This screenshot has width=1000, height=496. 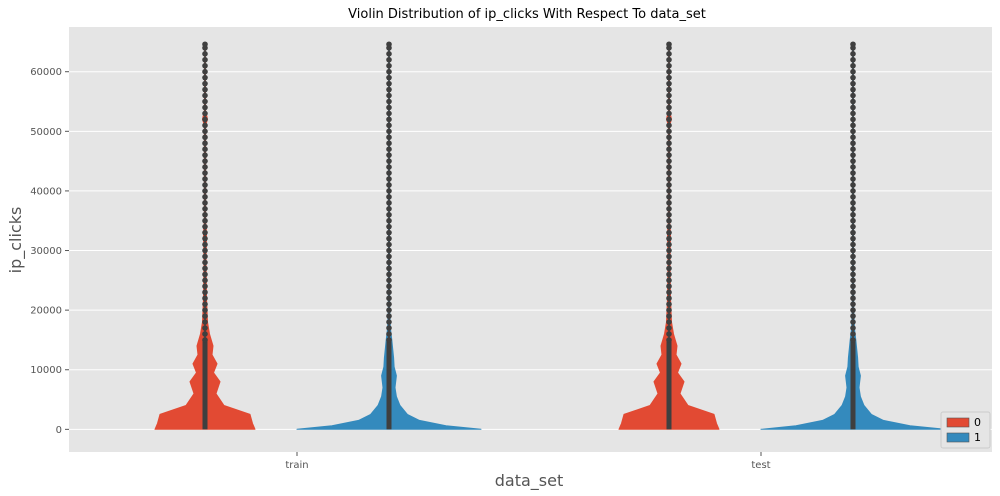 I want to click on y-tick-label: 40000, so click(x=46, y=191).